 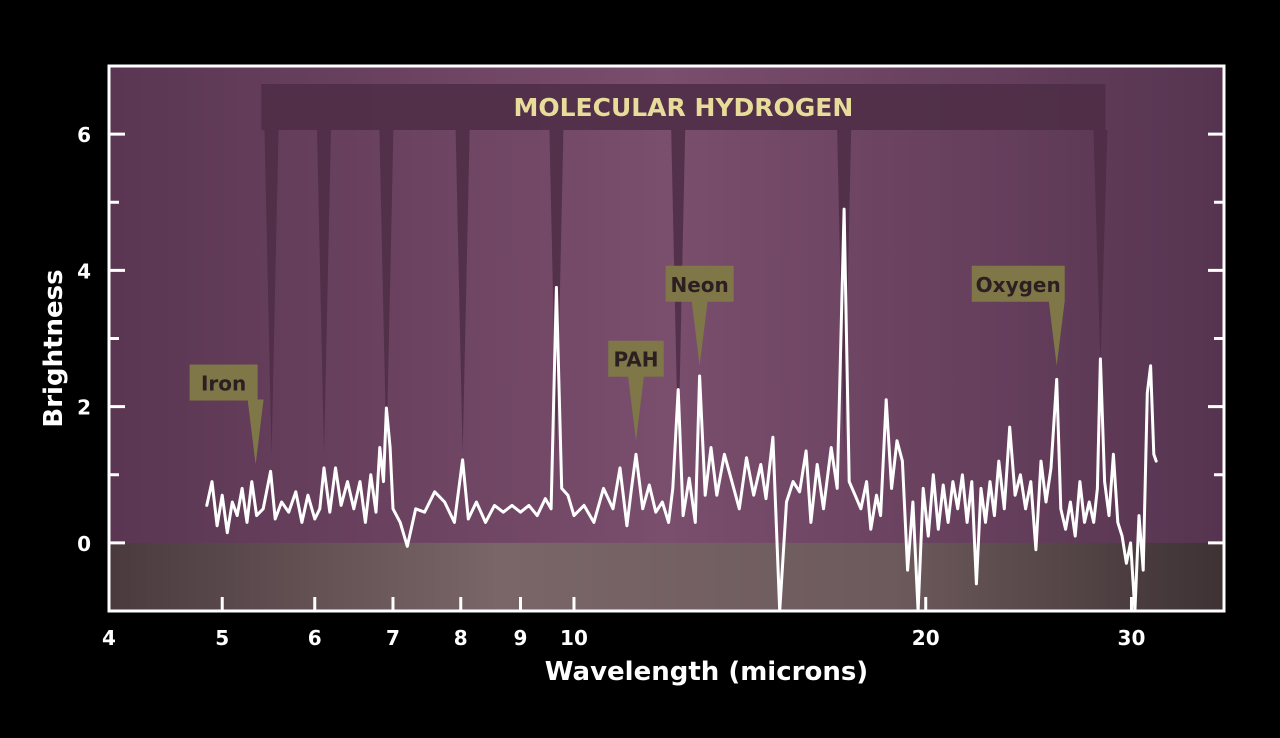 What do you see at coordinates (1132, 638) in the screenshot?
I see `x-tick-label: 30` at bounding box center [1132, 638].